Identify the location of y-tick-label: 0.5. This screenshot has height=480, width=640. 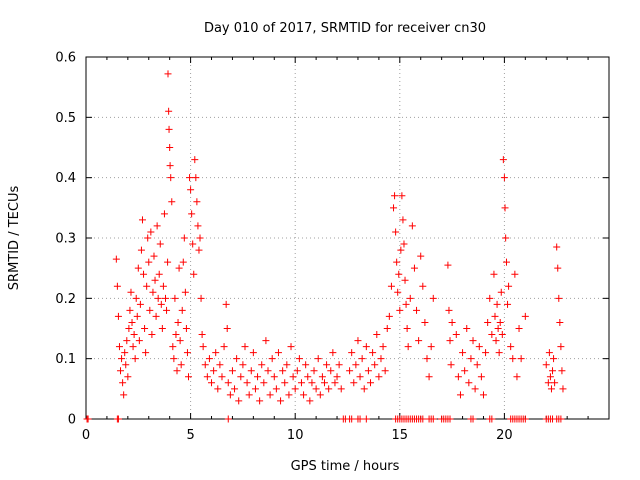
(65, 118).